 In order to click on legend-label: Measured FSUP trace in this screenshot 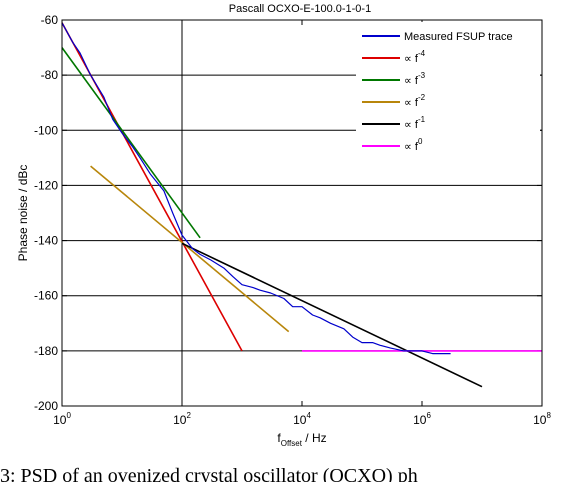, I will do `click(458, 37)`.